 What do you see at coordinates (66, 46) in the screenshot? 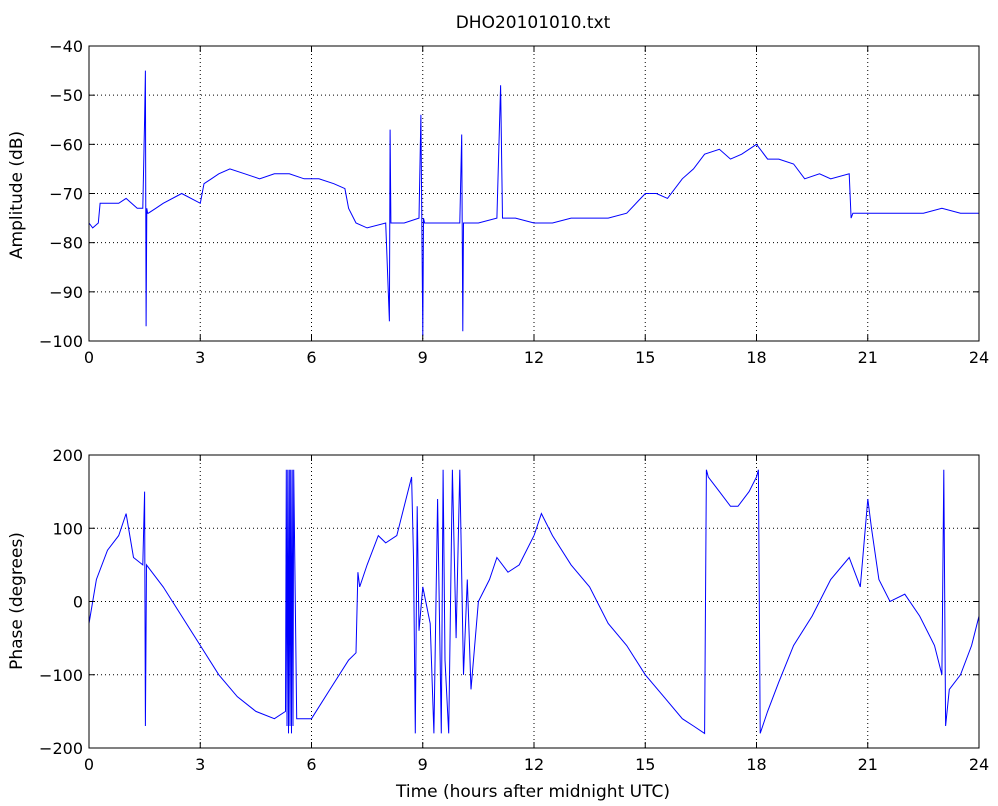
I see `y-tick-label-0: −40` at bounding box center [66, 46].